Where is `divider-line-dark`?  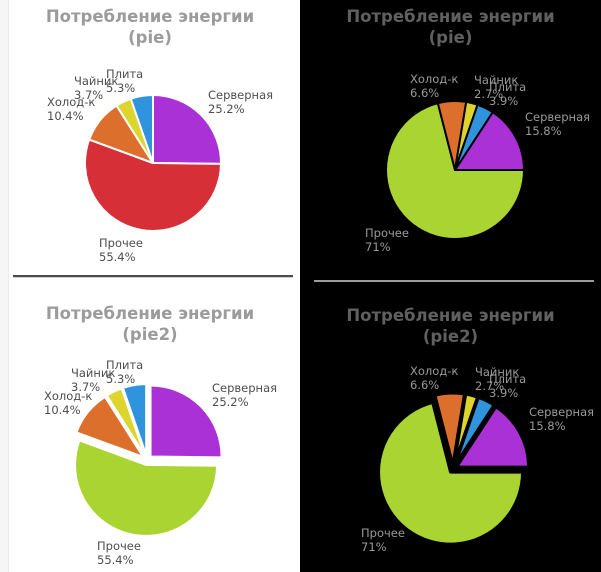 divider-line-dark is located at coordinates (454, 281).